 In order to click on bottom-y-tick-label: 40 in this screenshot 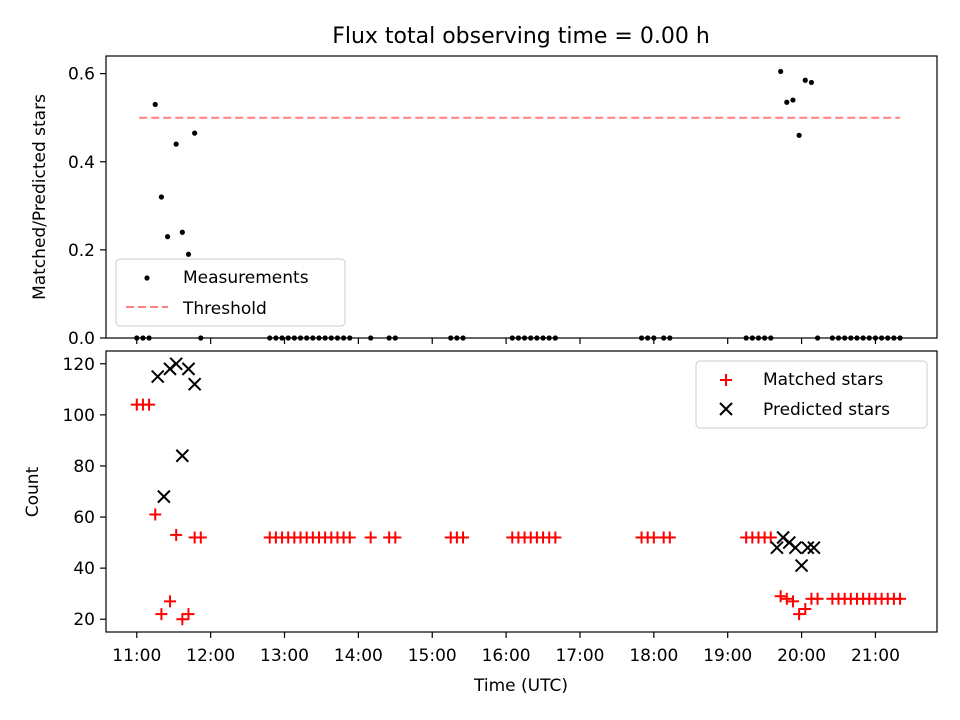, I will do `click(84, 569)`.